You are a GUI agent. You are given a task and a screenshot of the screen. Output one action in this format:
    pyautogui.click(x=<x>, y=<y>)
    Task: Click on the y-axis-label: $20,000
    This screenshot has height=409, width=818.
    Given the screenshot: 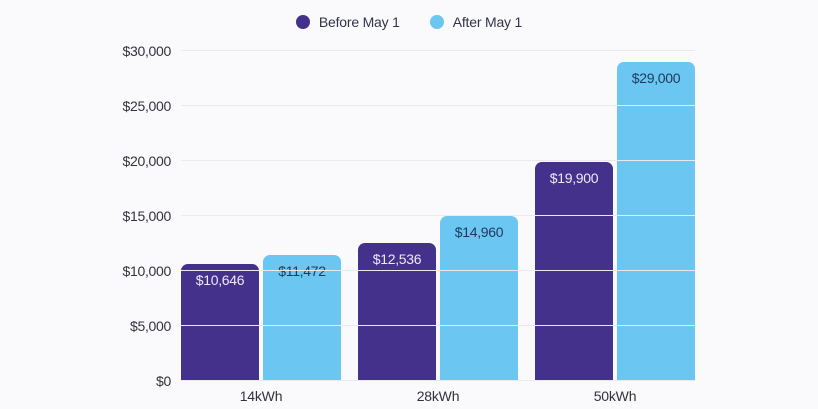 What is the action you would take?
    pyautogui.click(x=146, y=161)
    